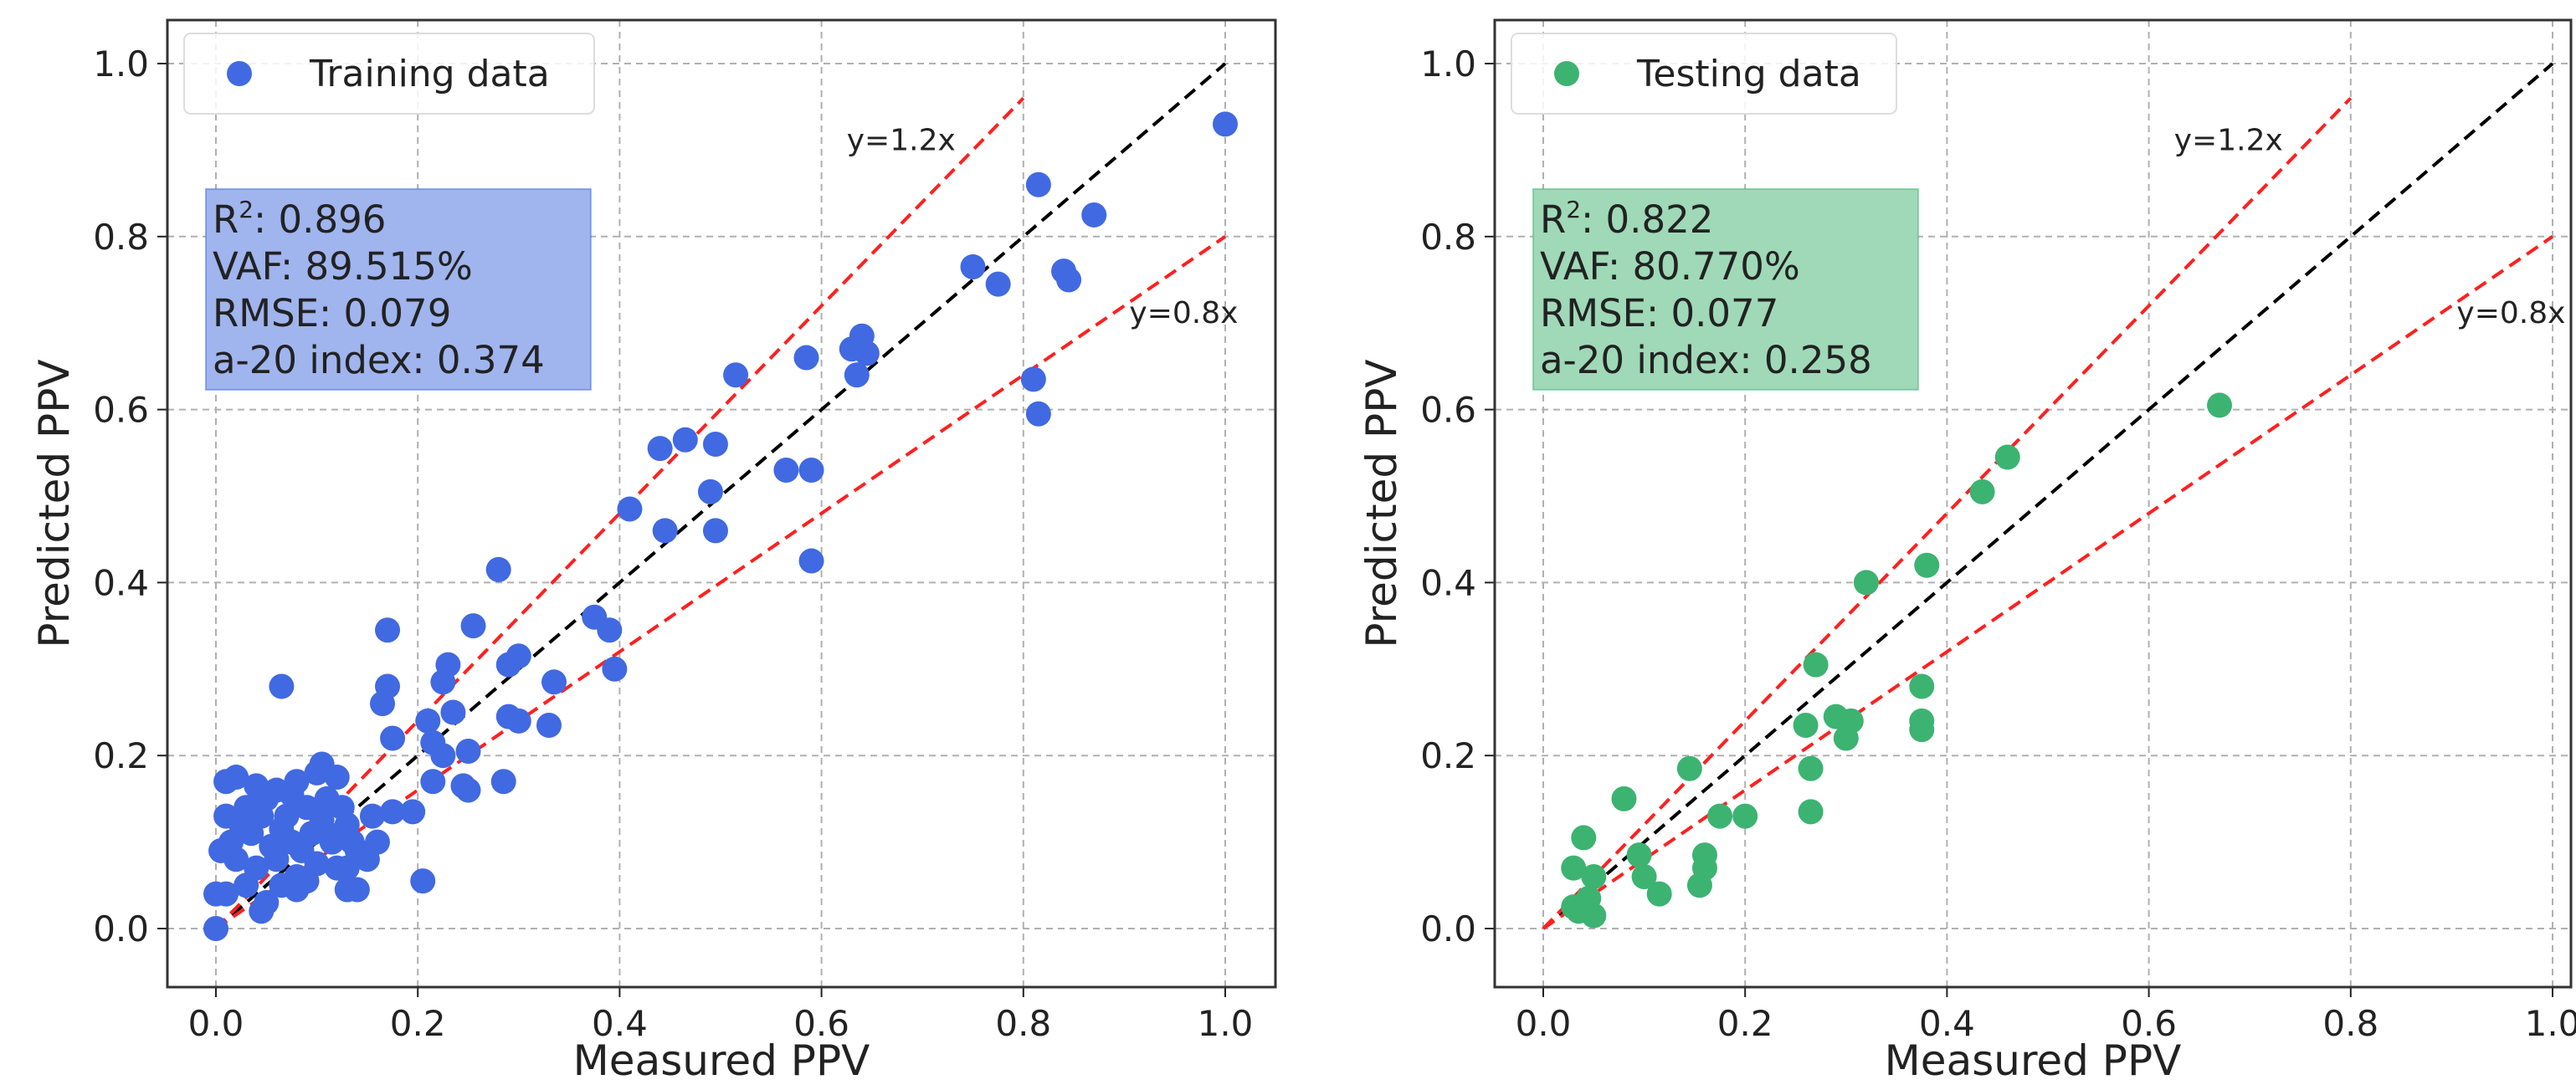 This screenshot has height=1090, width=2576. I want to click on y-axis-label: Predicted PPV, so click(54, 503).